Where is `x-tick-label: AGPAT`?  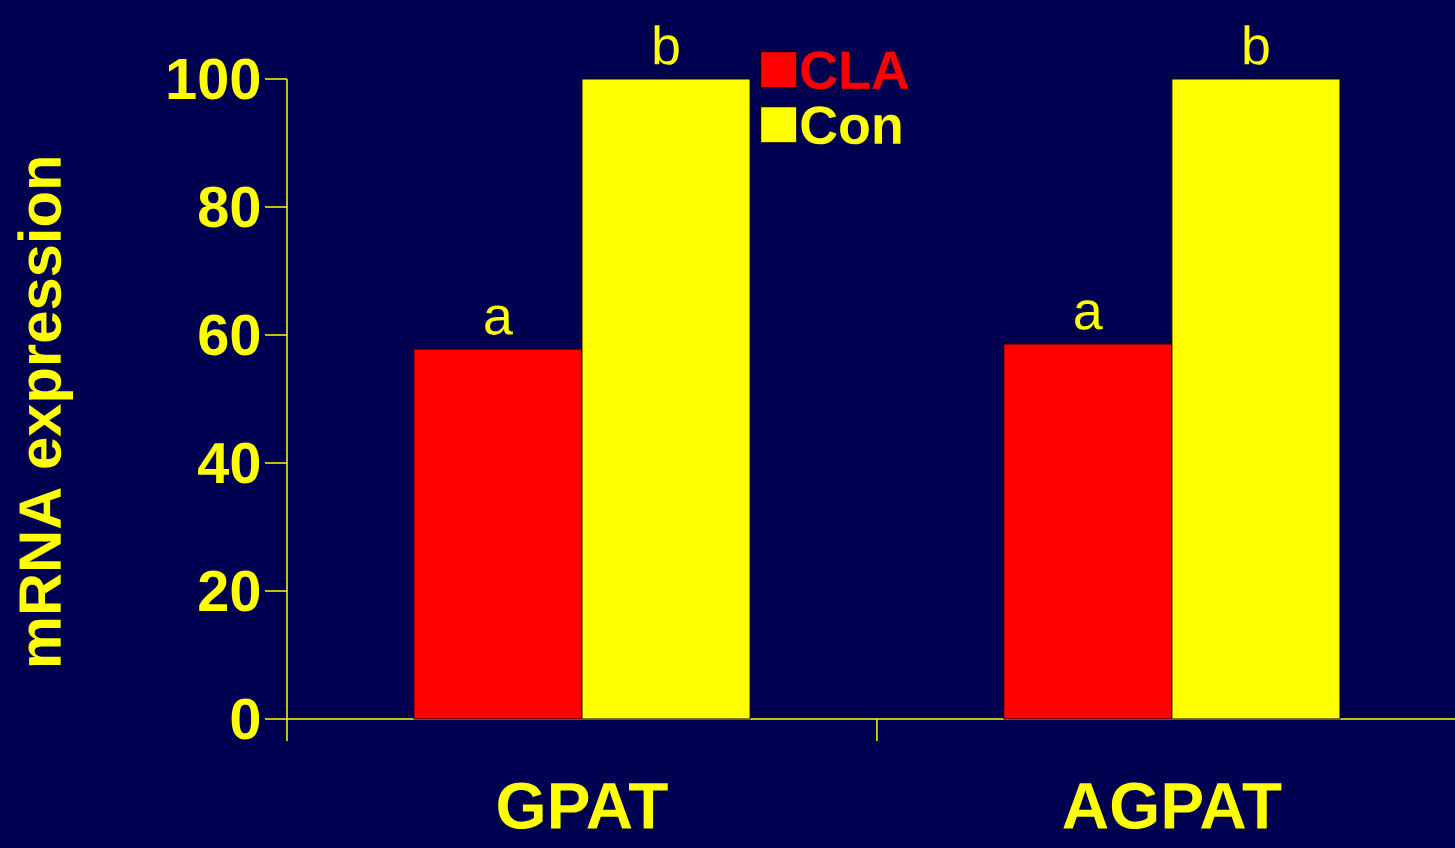
x-tick-label: AGPAT is located at coordinates (1172, 806).